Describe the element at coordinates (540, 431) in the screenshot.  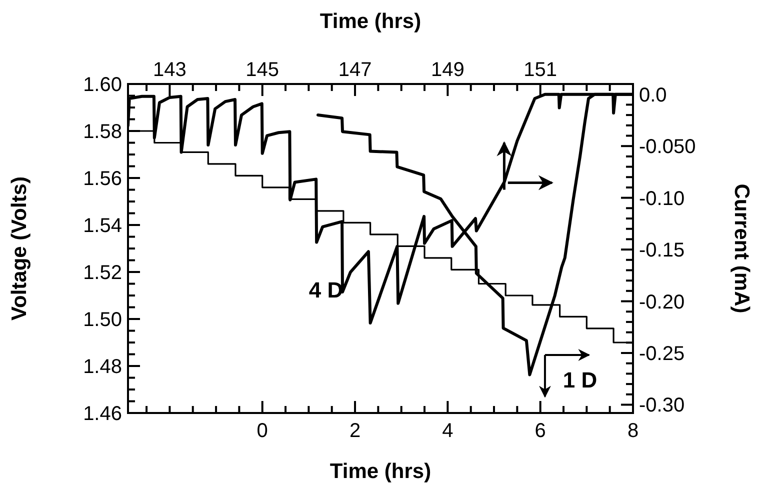
I see `x-tick-label: 6` at that location.